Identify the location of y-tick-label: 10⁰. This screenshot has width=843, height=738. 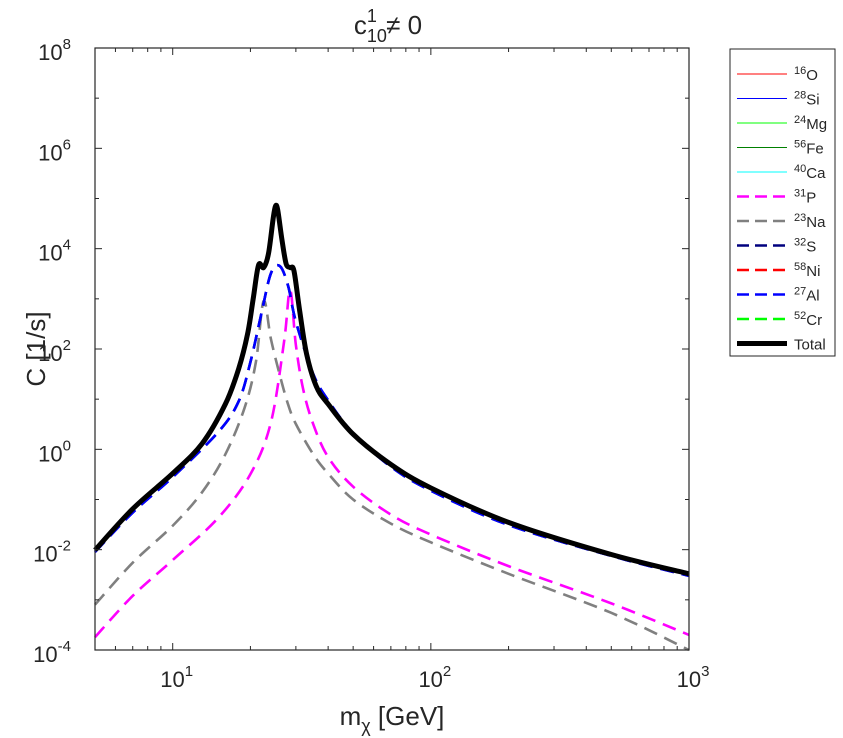
(54, 451).